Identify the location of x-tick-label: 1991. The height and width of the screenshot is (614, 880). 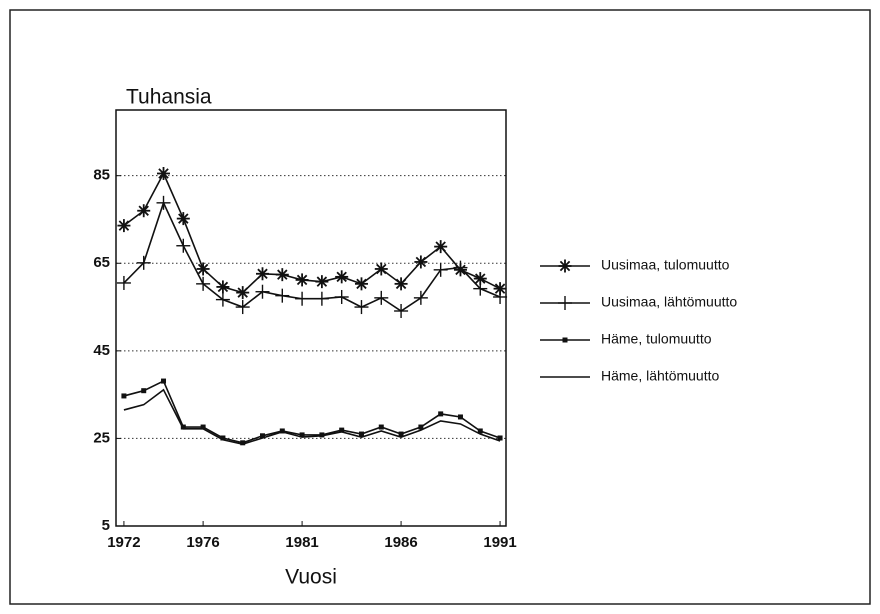
(499, 542).